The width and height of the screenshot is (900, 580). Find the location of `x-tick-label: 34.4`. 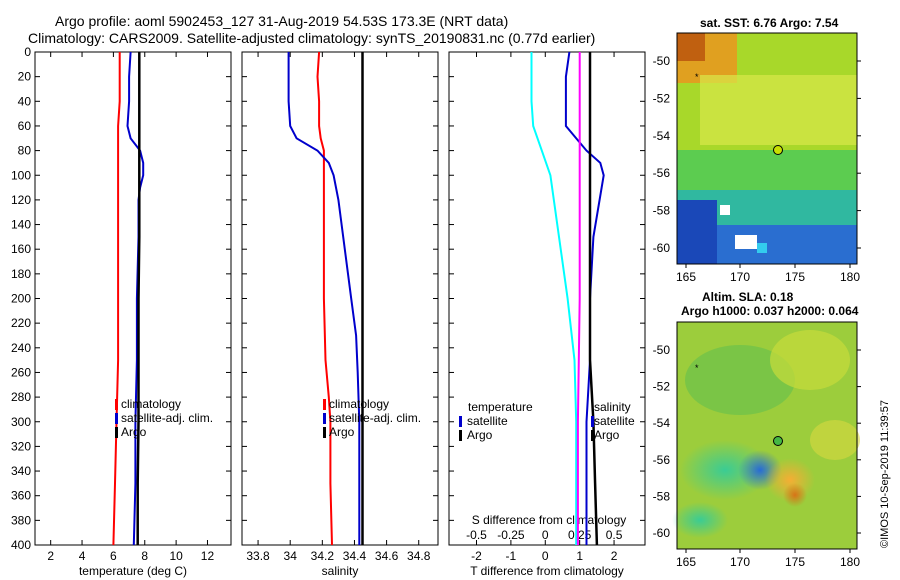

x-tick-label: 34.4 is located at coordinates (355, 556).